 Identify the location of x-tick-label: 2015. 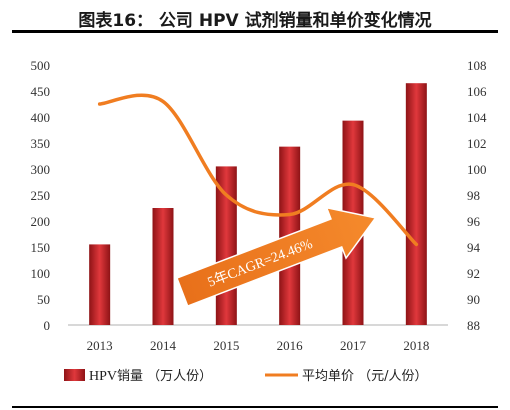
(226, 345).